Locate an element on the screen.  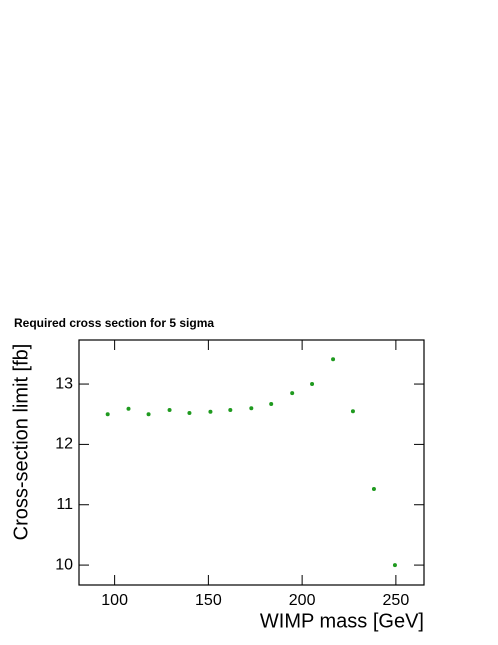
y-tick-label: 10 is located at coordinates (64, 564).